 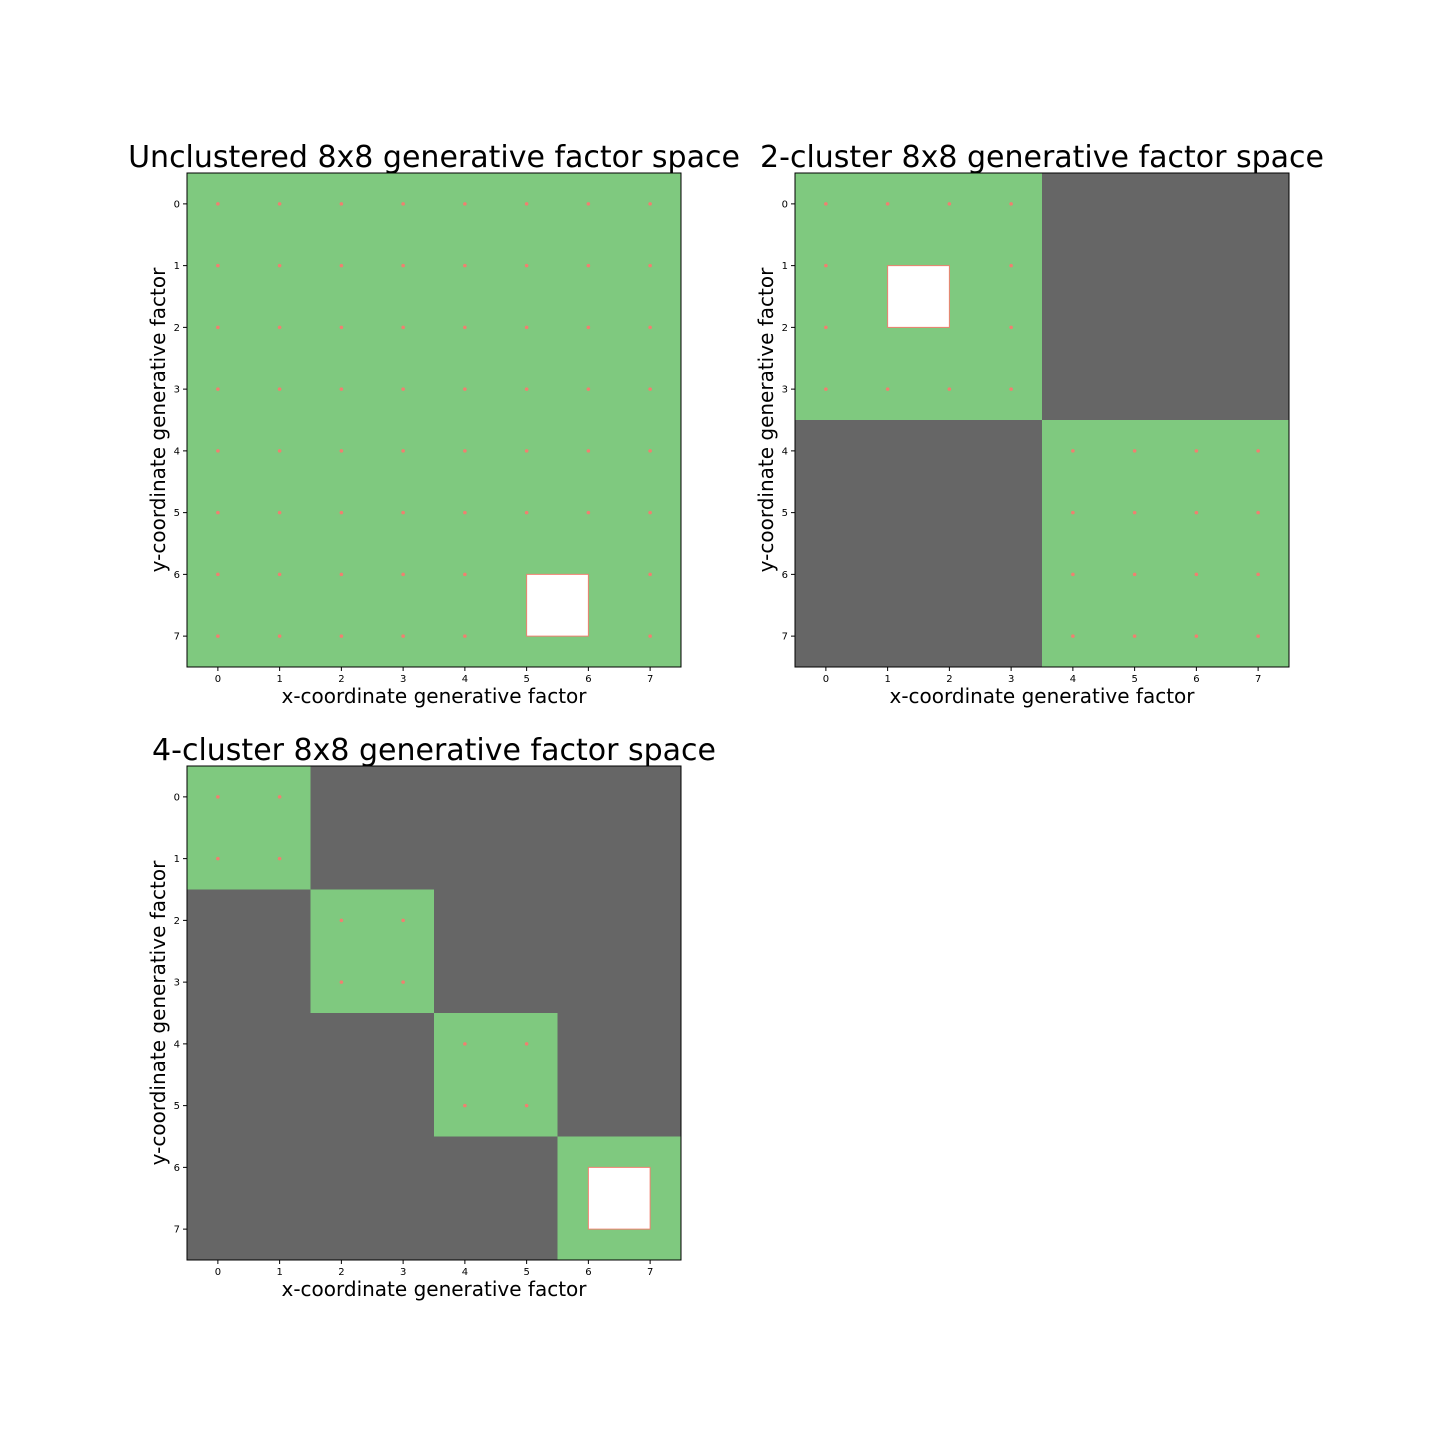 What do you see at coordinates (766, 419) in the screenshot?
I see `panel-2-y-axis-label: y-coordinate generative factor` at bounding box center [766, 419].